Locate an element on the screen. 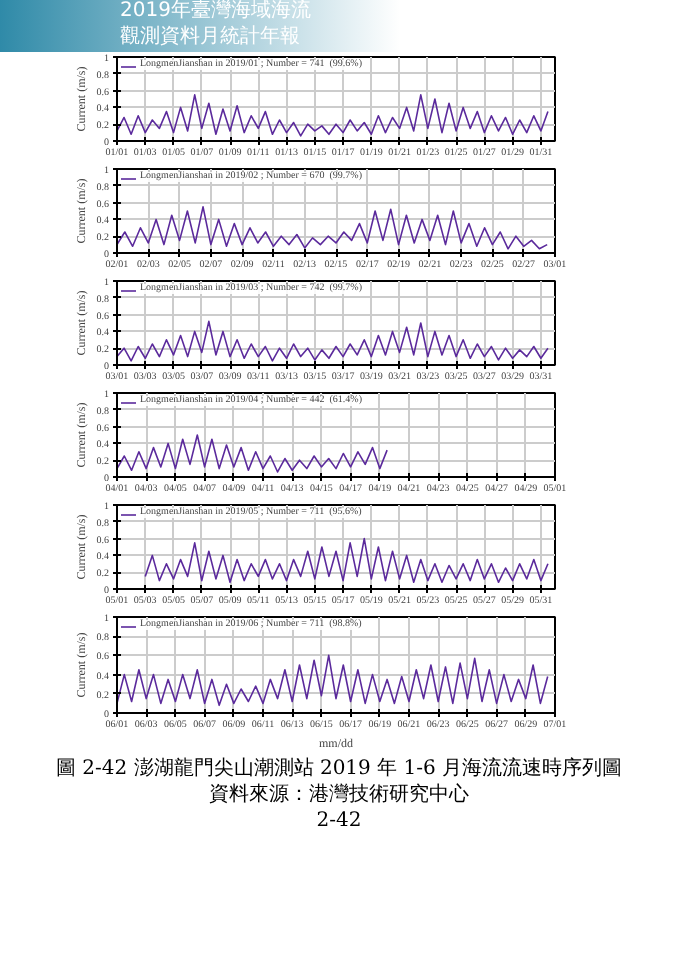 The image size is (678, 960). text: 觀測資料月統計年報 is located at coordinates (210, 38).